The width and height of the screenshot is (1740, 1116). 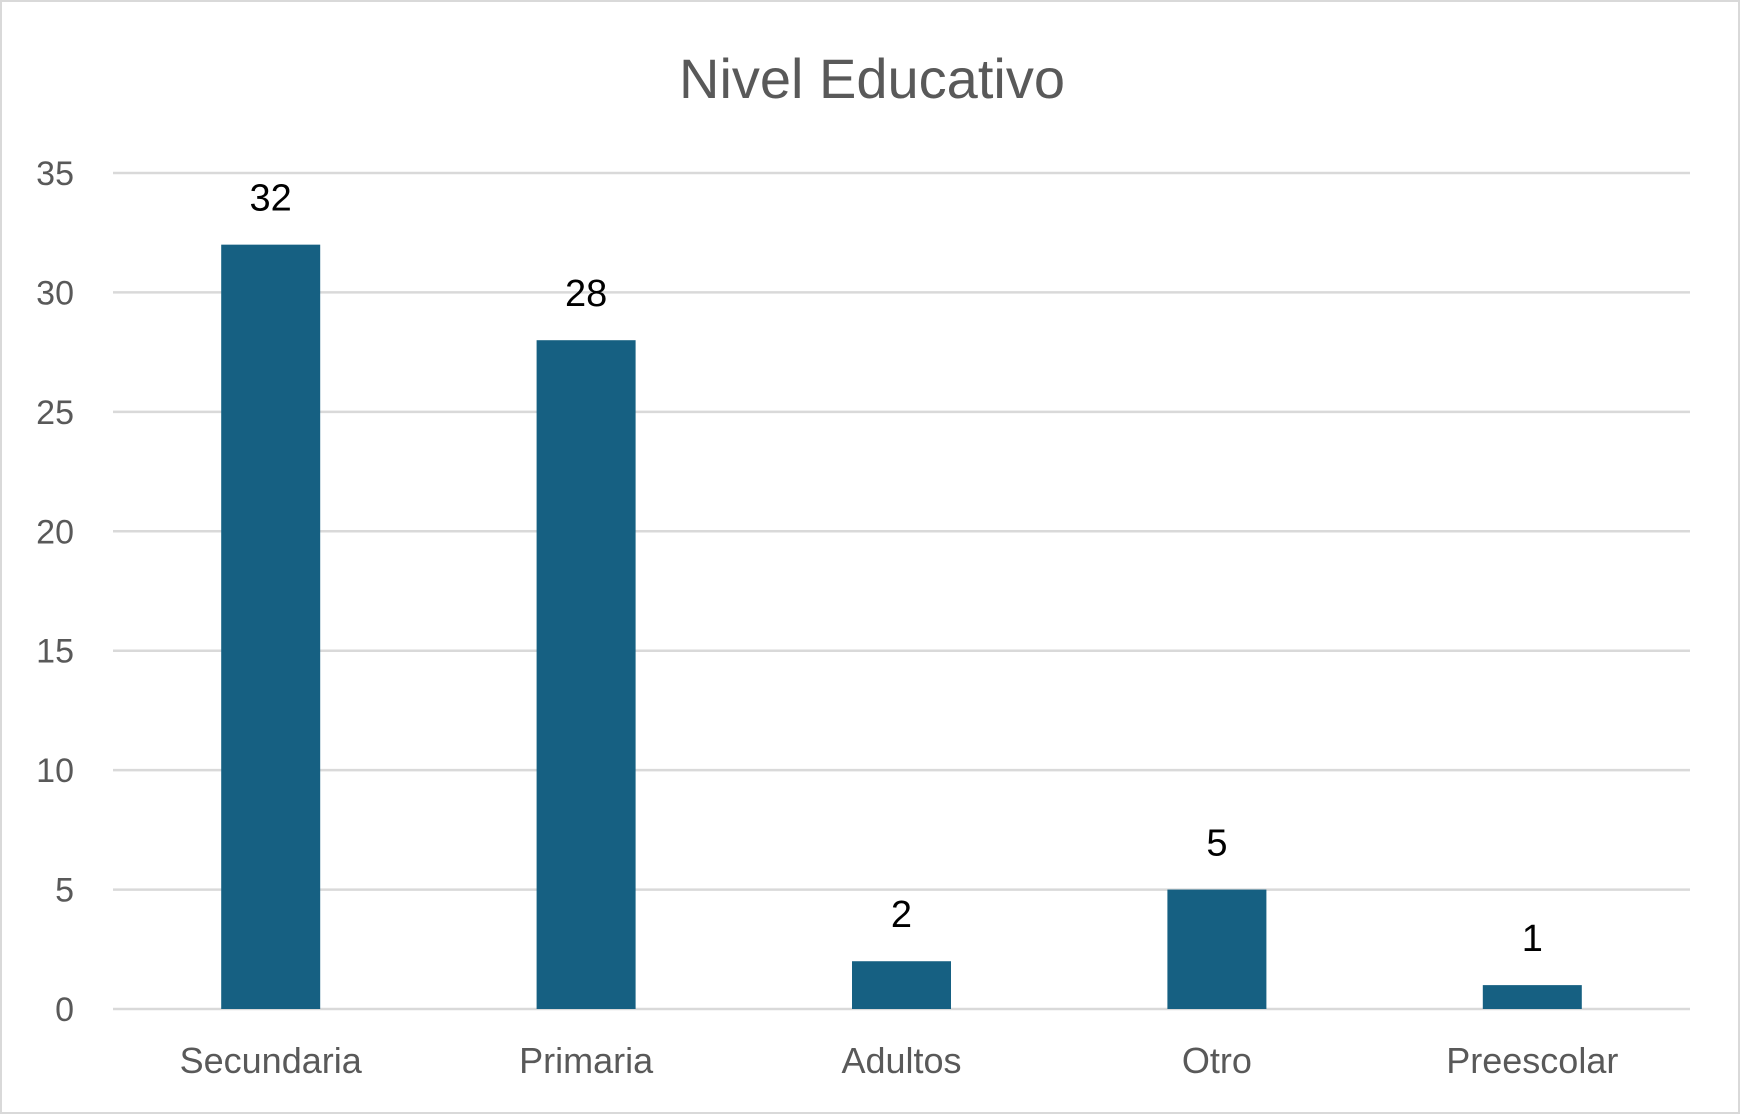 What do you see at coordinates (1532, 997) in the screenshot?
I see `bar-preescolar` at bounding box center [1532, 997].